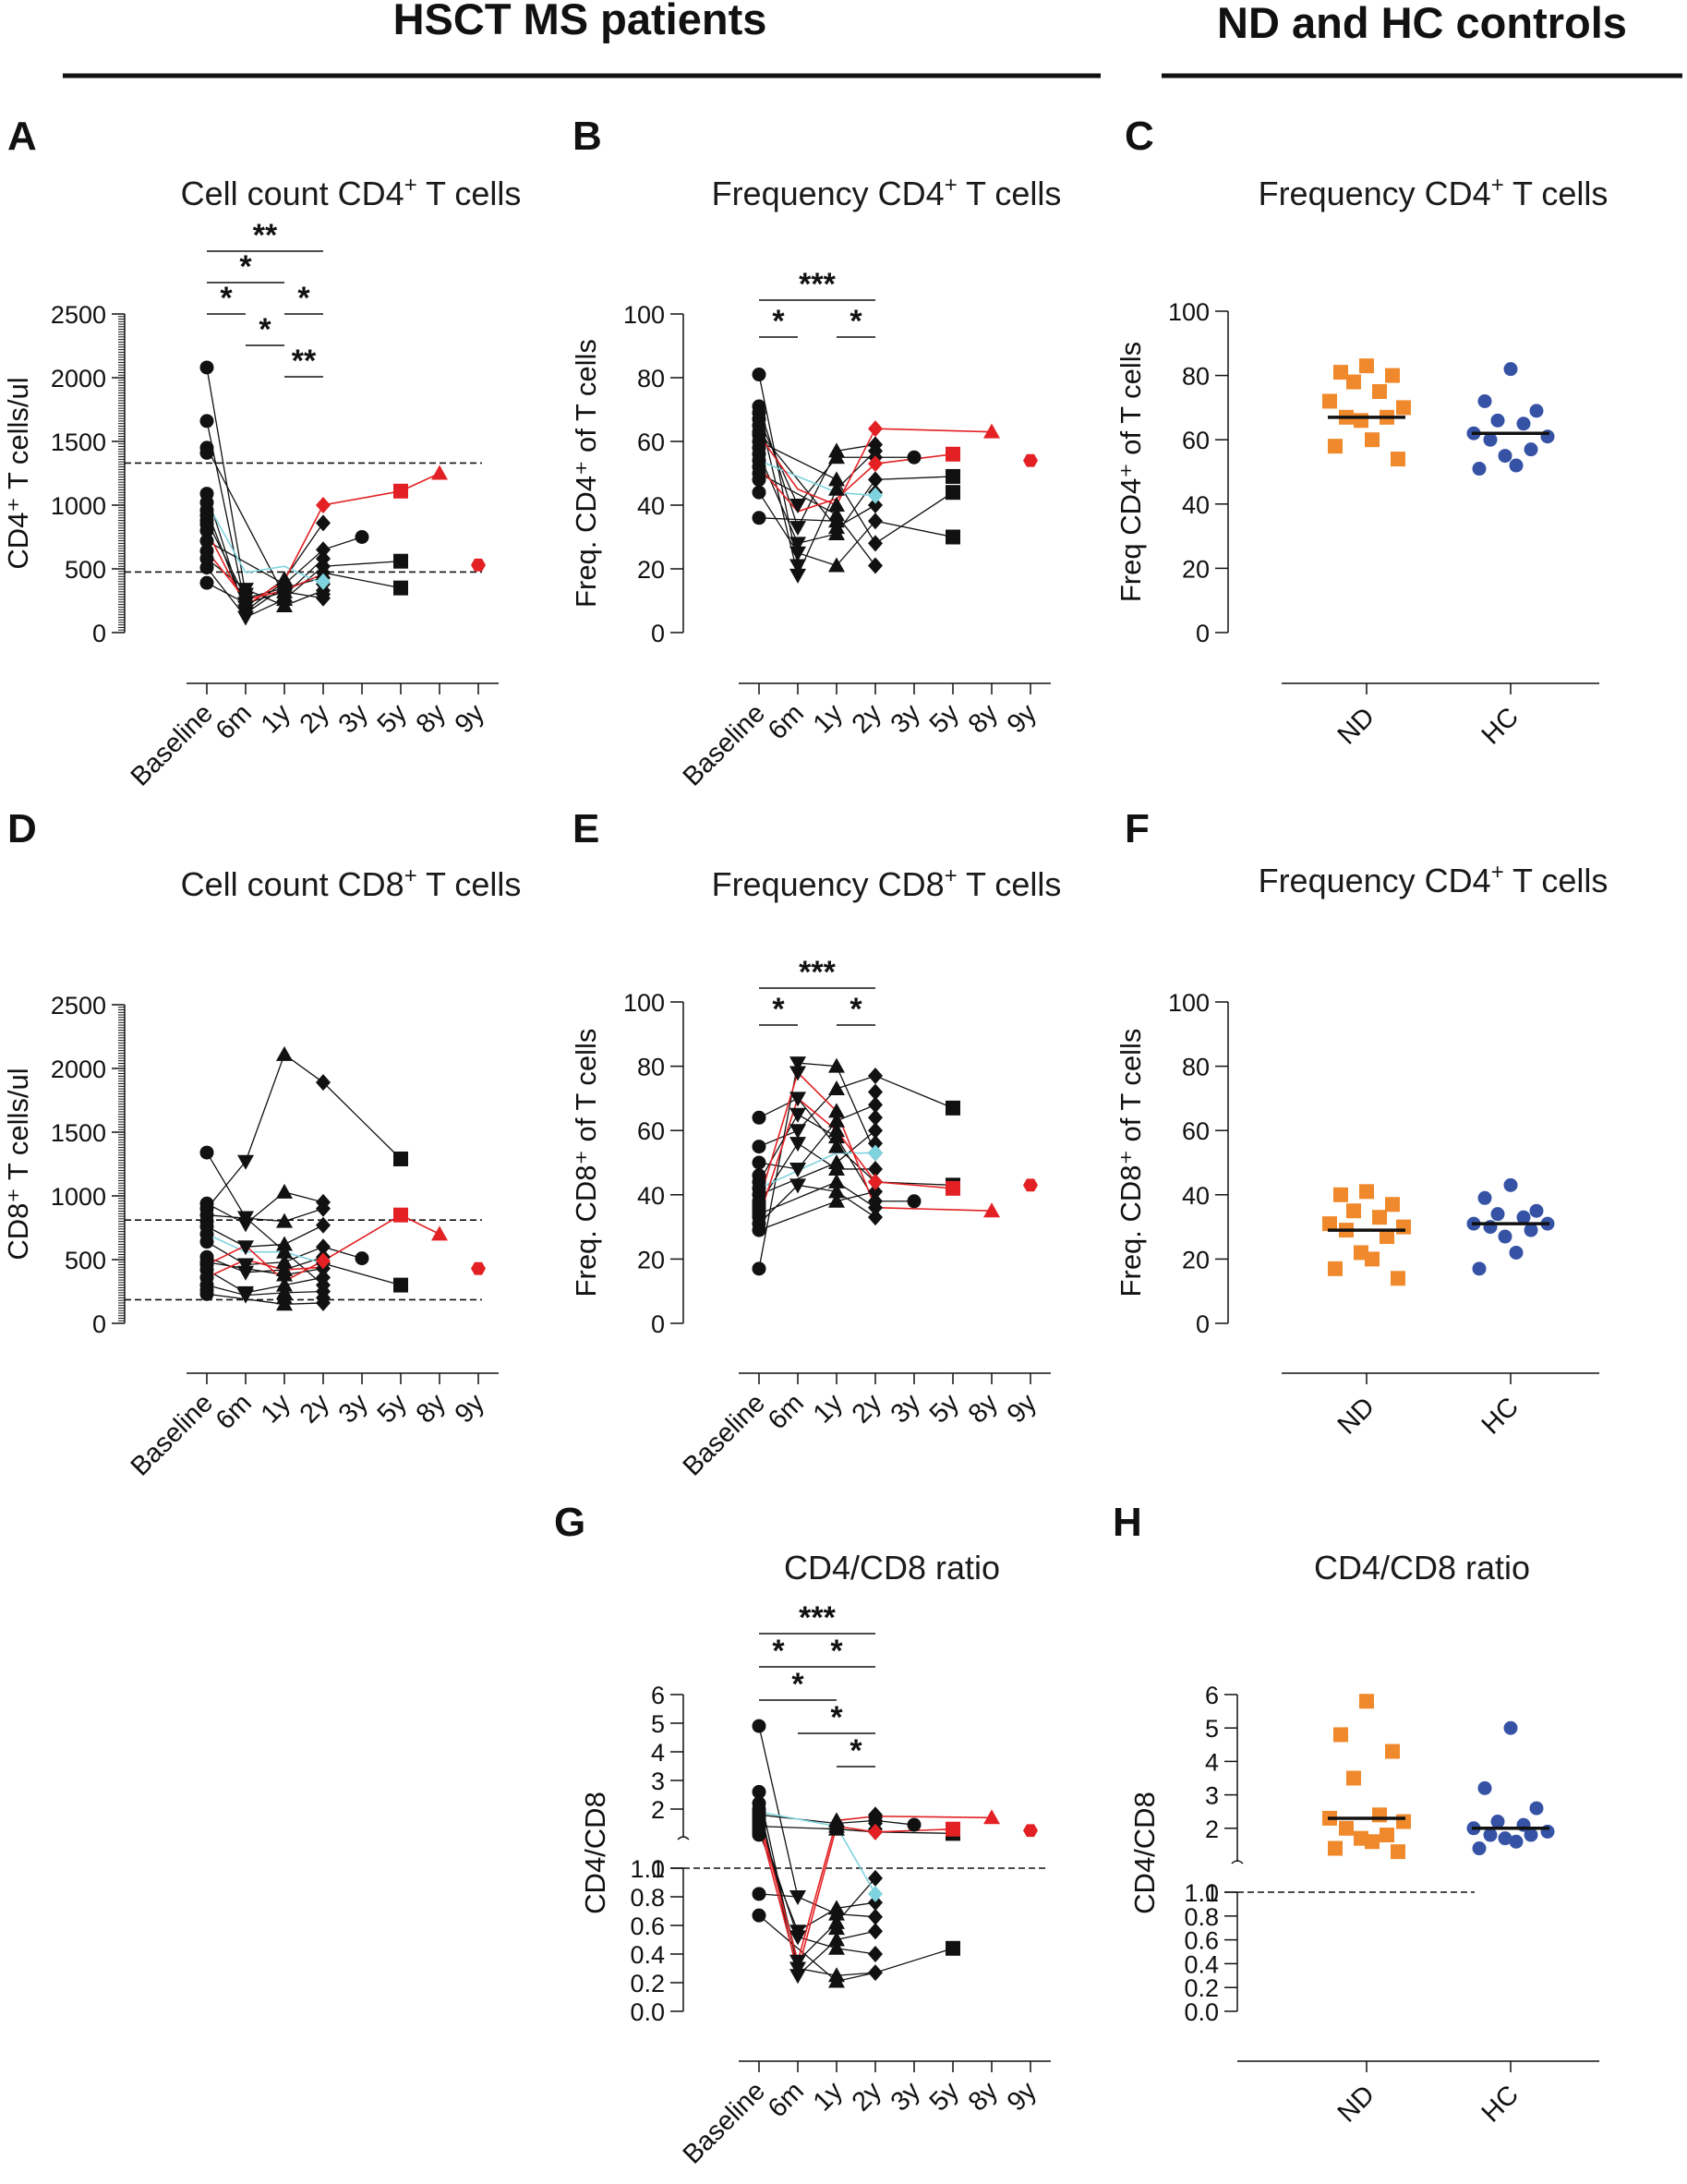  I want to click on y-tick-label: 2000, so click(78, 1069).